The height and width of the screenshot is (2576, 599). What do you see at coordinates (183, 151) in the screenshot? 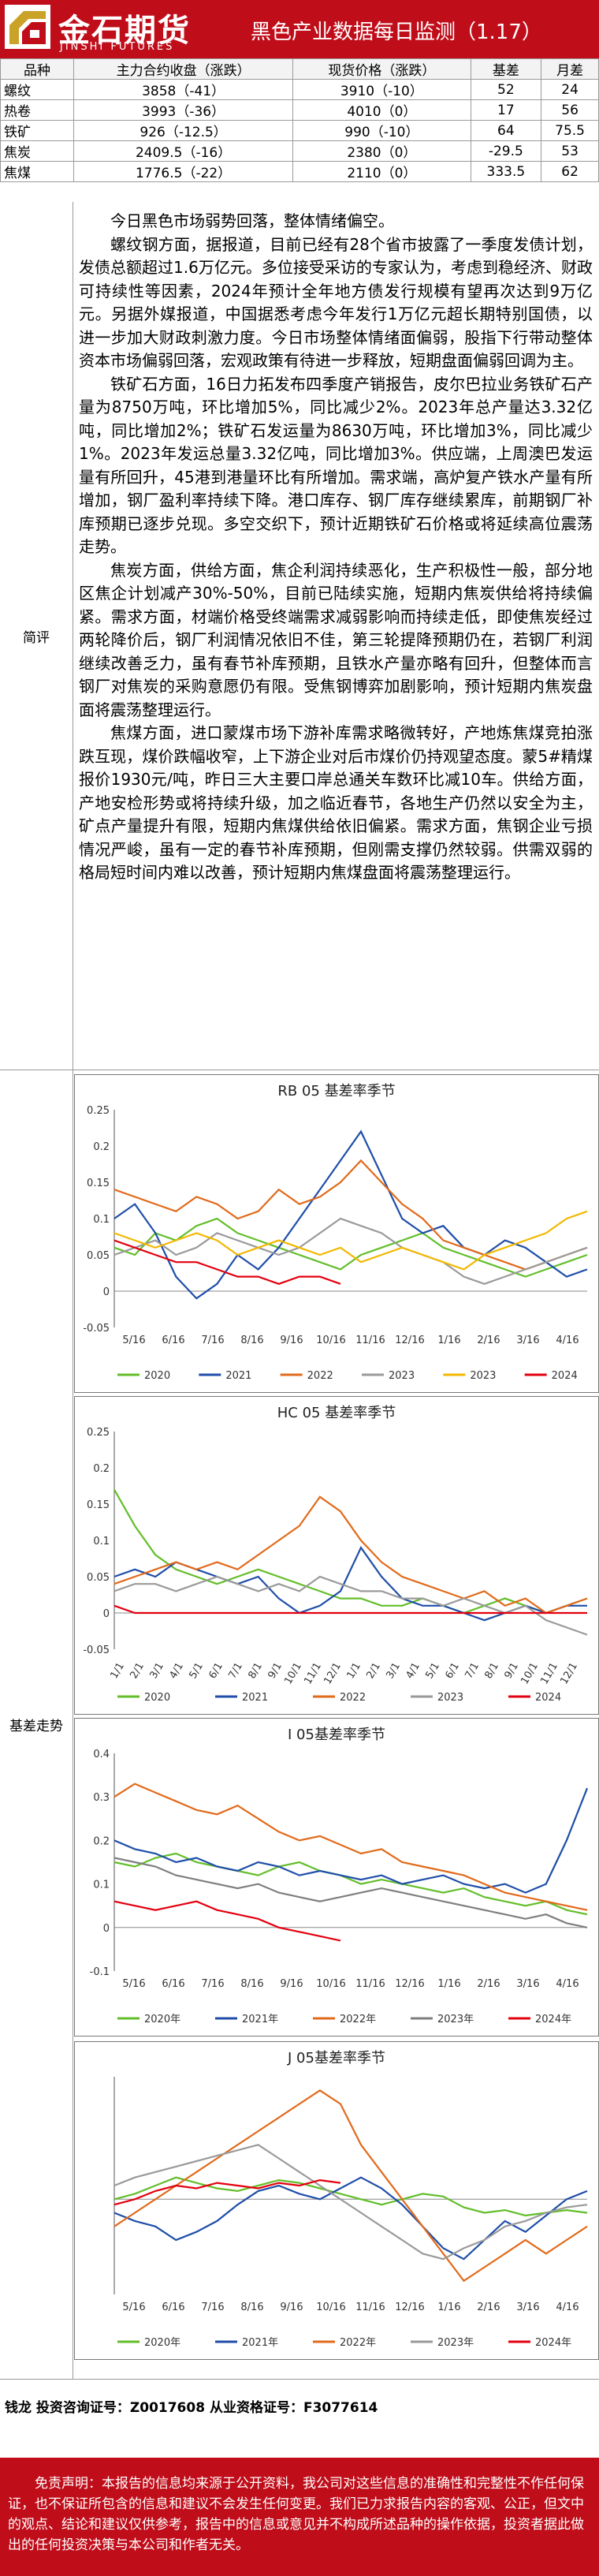
I see `futures-close: 2409.5（-16）` at bounding box center [183, 151].